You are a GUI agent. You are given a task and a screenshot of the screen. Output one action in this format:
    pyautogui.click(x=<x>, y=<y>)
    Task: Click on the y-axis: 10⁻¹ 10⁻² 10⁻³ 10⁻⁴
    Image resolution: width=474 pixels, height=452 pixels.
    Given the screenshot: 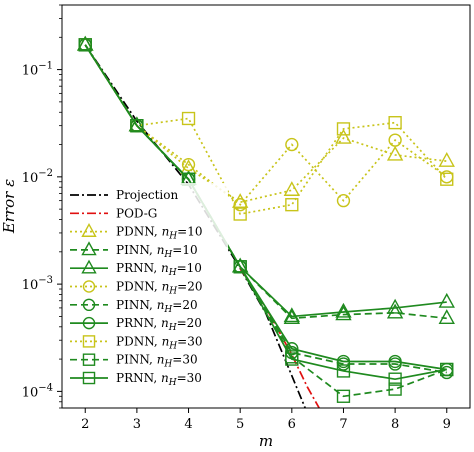 What is the action you would take?
    pyautogui.click(x=42, y=206)
    